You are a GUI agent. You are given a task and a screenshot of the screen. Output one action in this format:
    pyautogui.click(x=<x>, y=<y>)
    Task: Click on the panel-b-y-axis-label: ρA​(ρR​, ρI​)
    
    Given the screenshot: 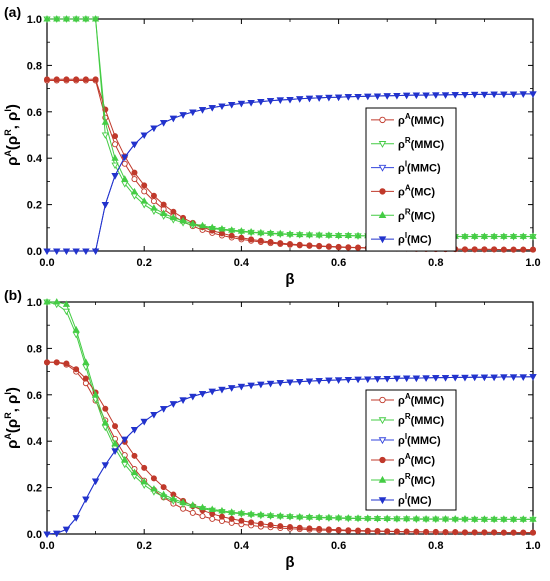 What is the action you would take?
    pyautogui.click(x=12, y=418)
    